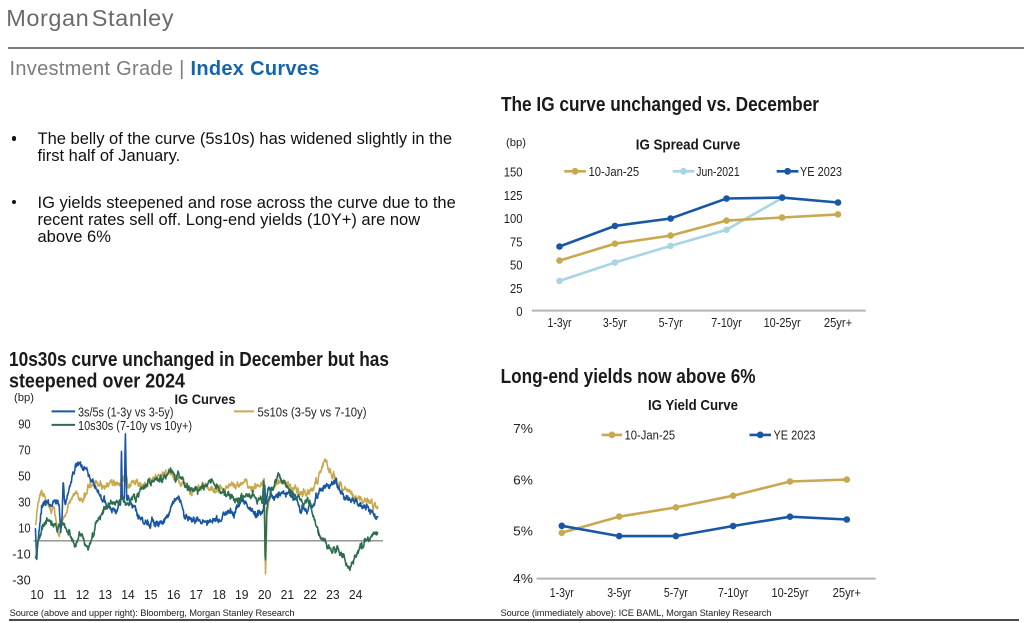 The image size is (1024, 623). Describe the element at coordinates (688, 145) in the screenshot. I see `svg-text: IG Spread Curve` at that location.